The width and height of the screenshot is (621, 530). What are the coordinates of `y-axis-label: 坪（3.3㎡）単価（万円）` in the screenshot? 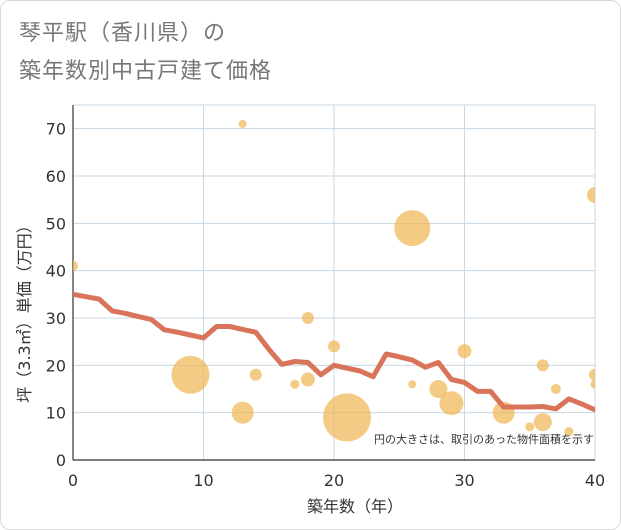 It's located at (24, 309).